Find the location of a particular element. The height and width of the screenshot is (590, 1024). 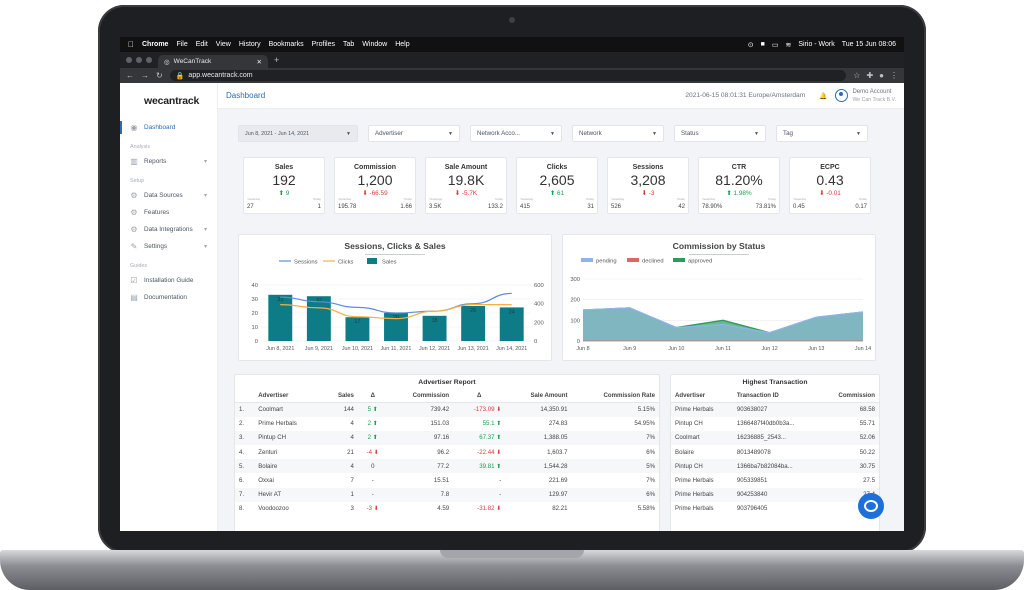

profile-icon: ● is located at coordinates (881, 75).